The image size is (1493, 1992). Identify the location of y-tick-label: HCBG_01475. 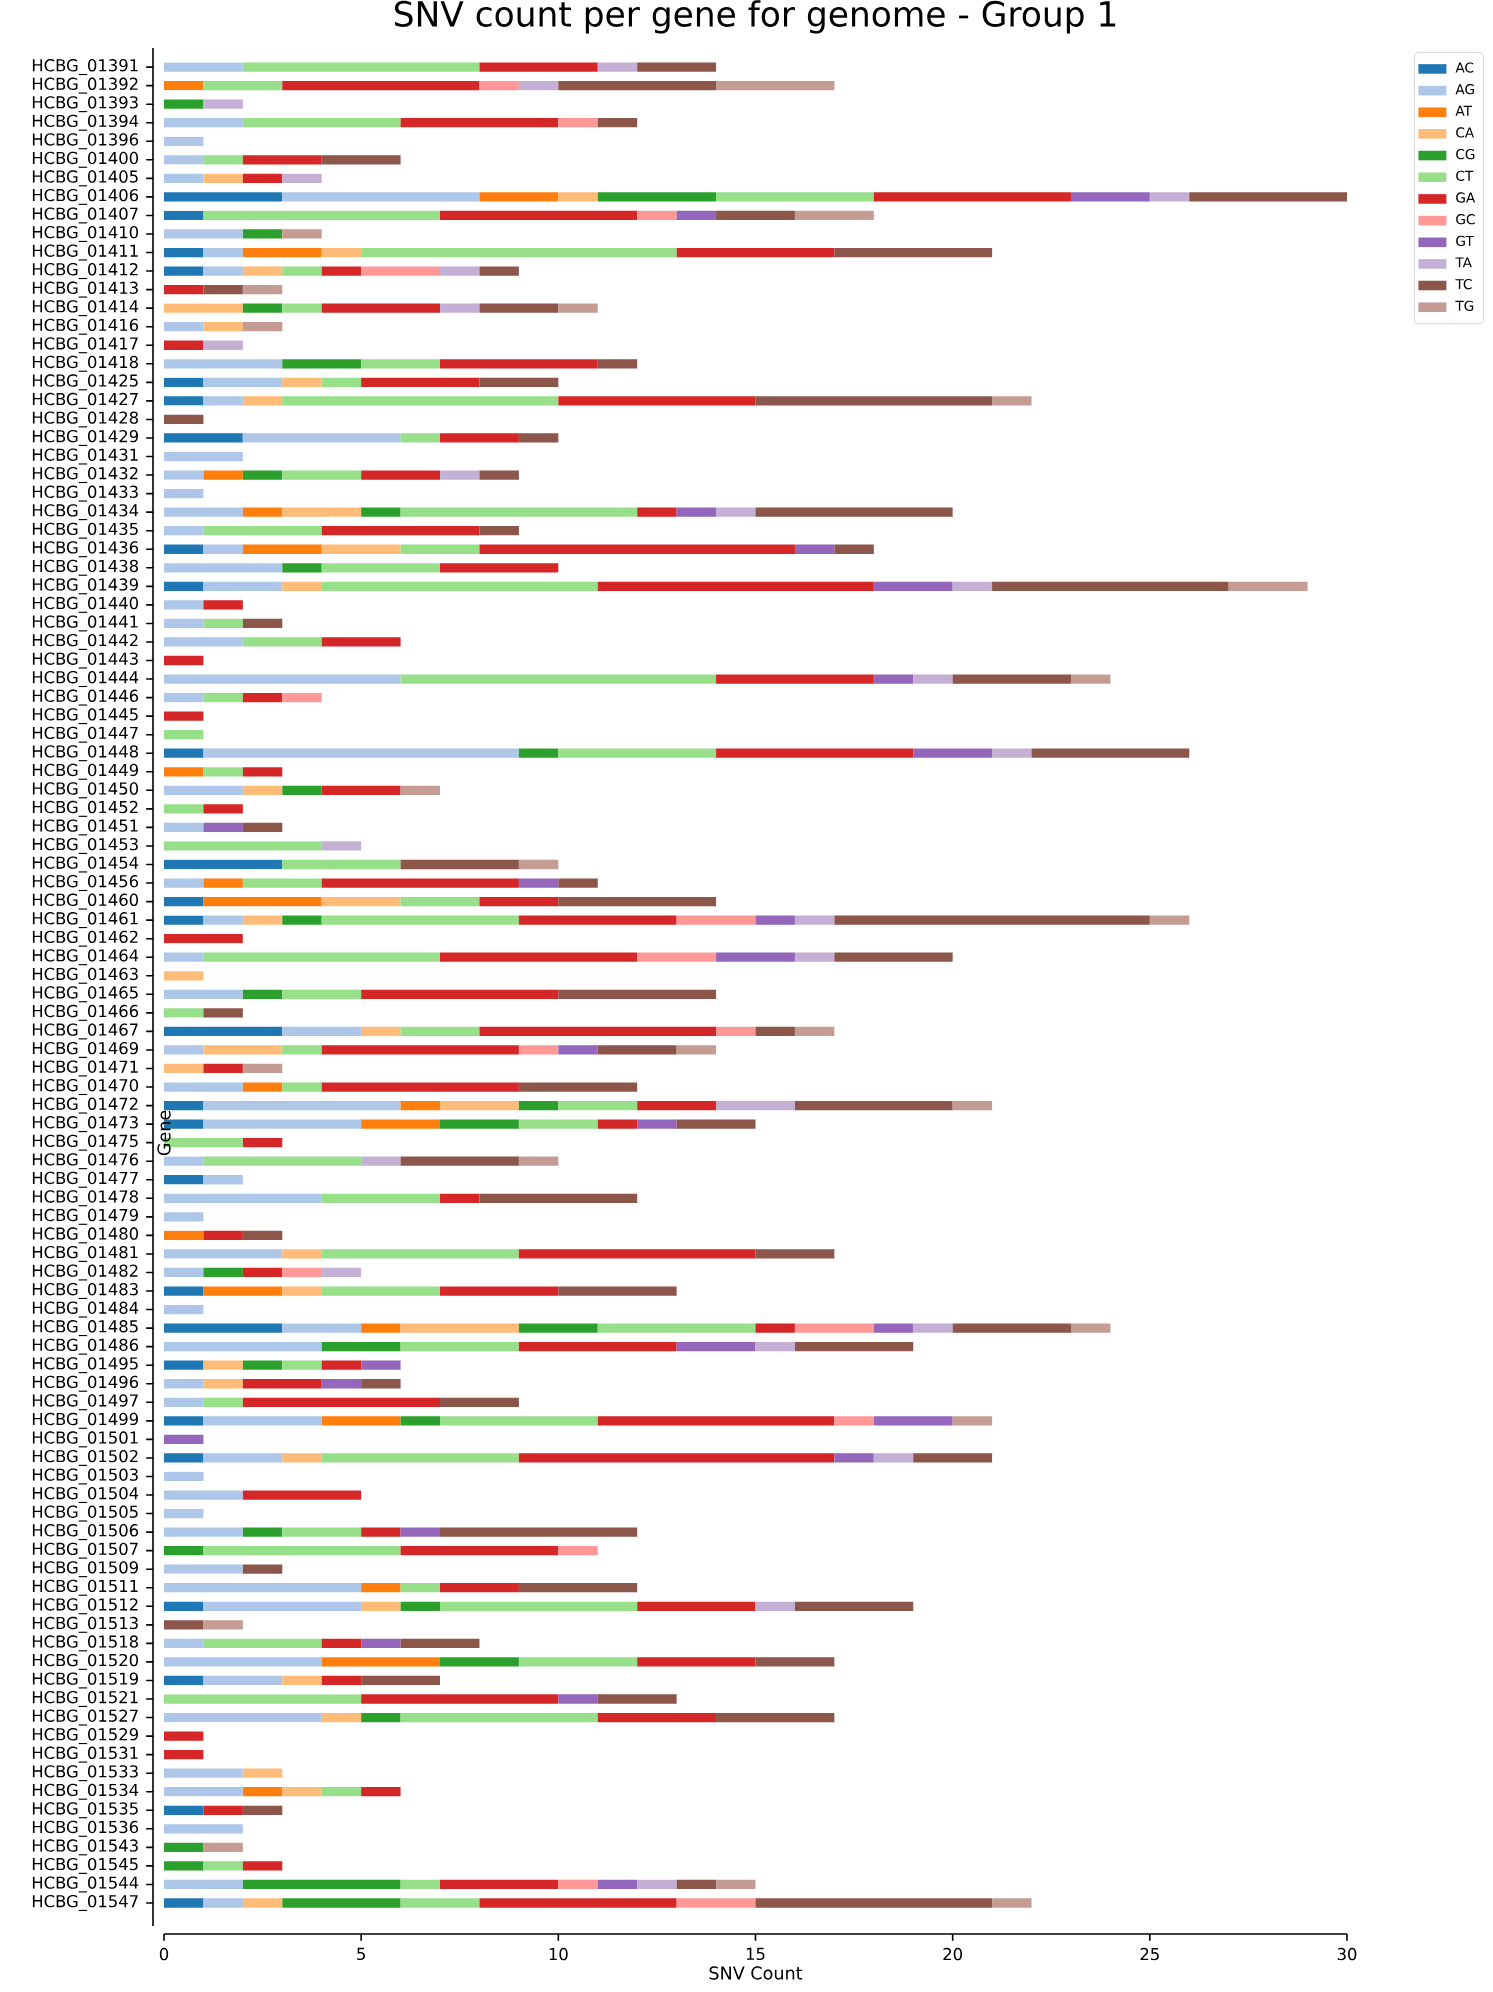
(85, 1142).